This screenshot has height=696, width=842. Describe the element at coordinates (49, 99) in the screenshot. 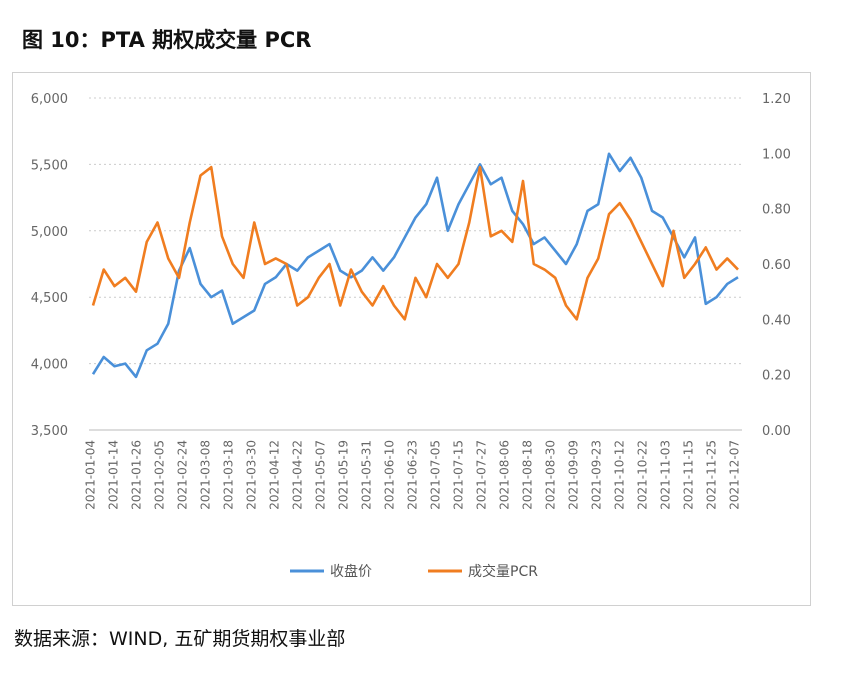

I see `y-left-tick-label: 6,000` at that location.